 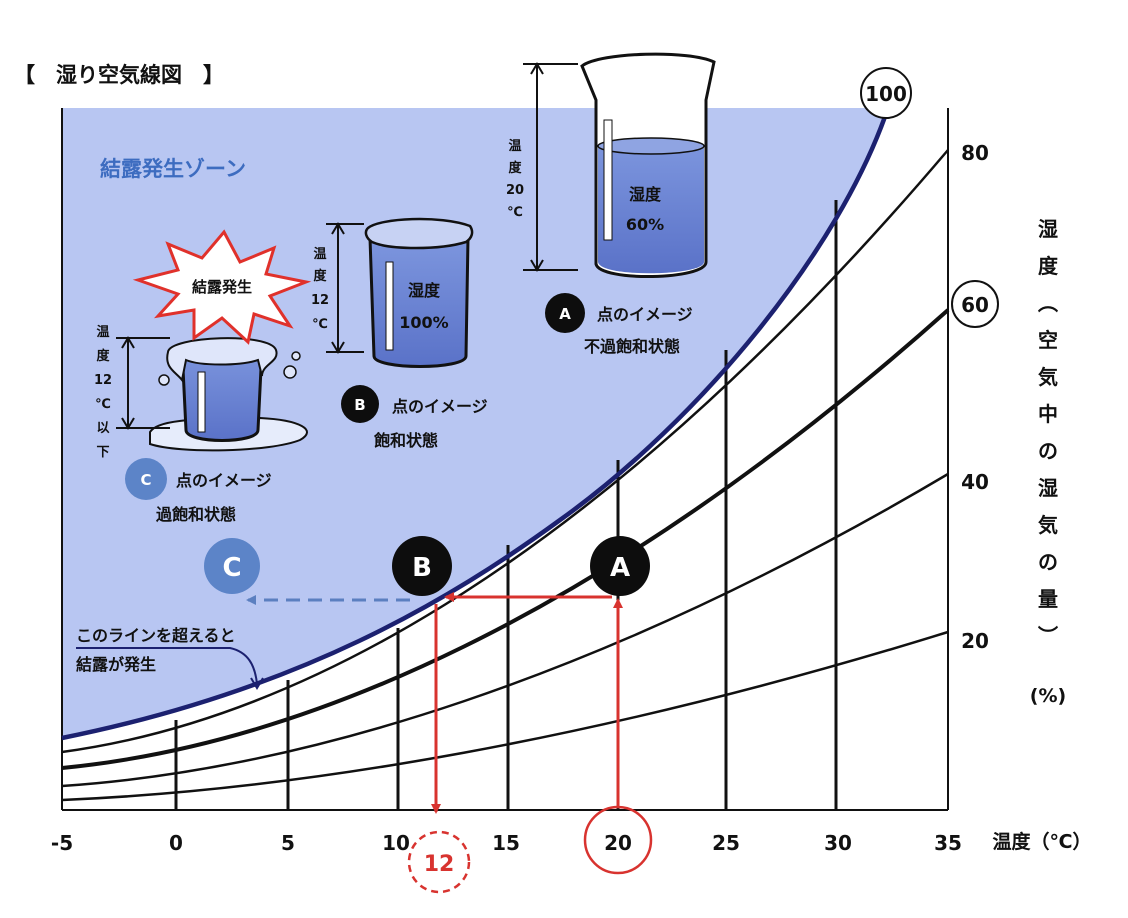 What do you see at coordinates (975, 641) in the screenshot?
I see `rh20-label: 20` at bounding box center [975, 641].